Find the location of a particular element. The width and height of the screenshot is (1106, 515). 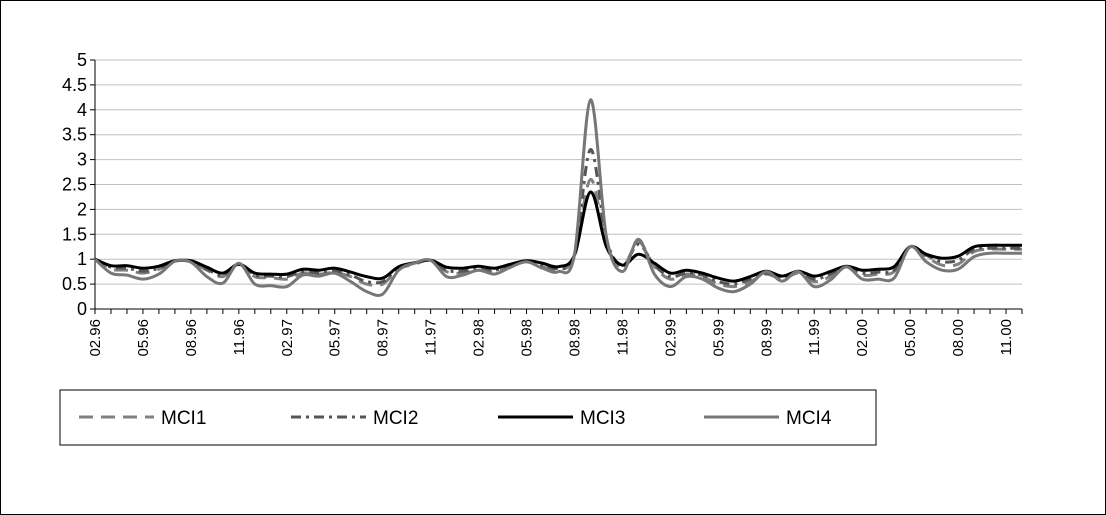

y-axis-ticks: 0 0.5 1 1.5 2 2.5 3 3.5 4 4.5 5 is located at coordinates (78, 184).